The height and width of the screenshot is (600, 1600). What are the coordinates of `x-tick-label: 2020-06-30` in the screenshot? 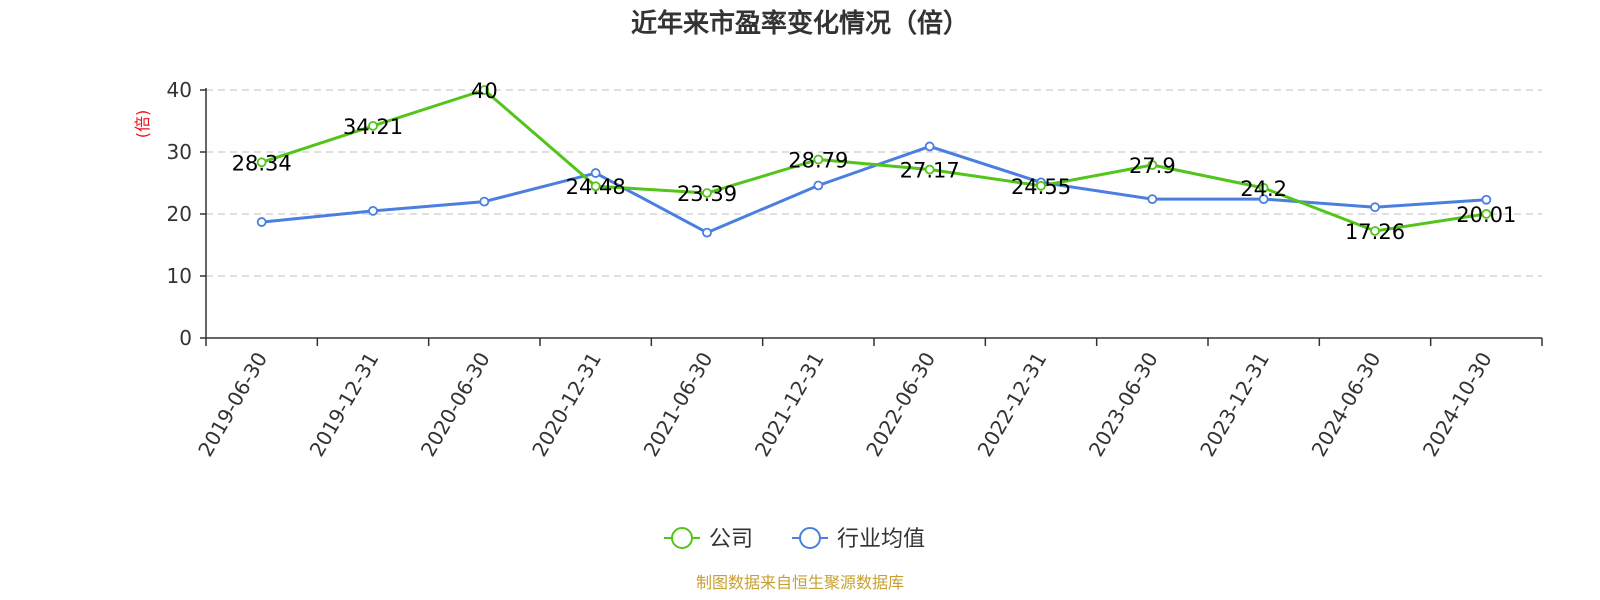 It's located at (455, 404).